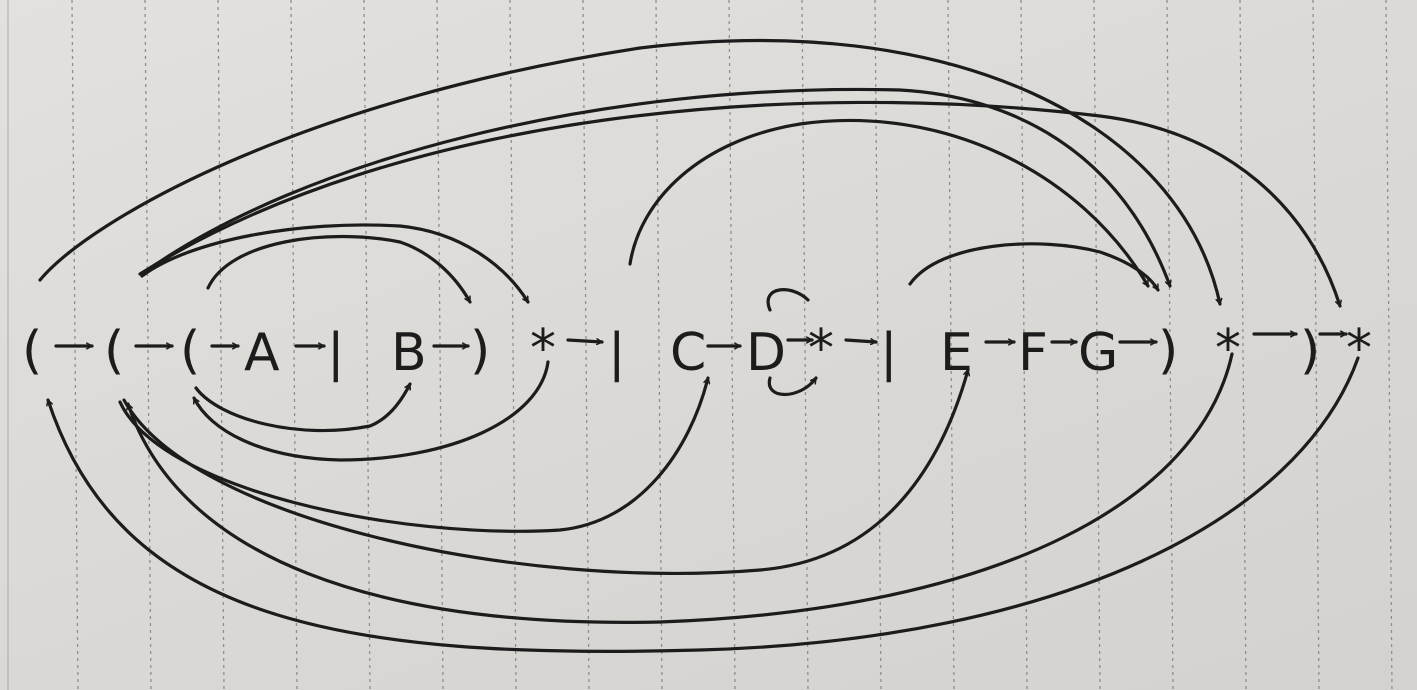  Describe the element at coordinates (1359, 349) in the screenshot. I see `token-star-4: *` at that location.